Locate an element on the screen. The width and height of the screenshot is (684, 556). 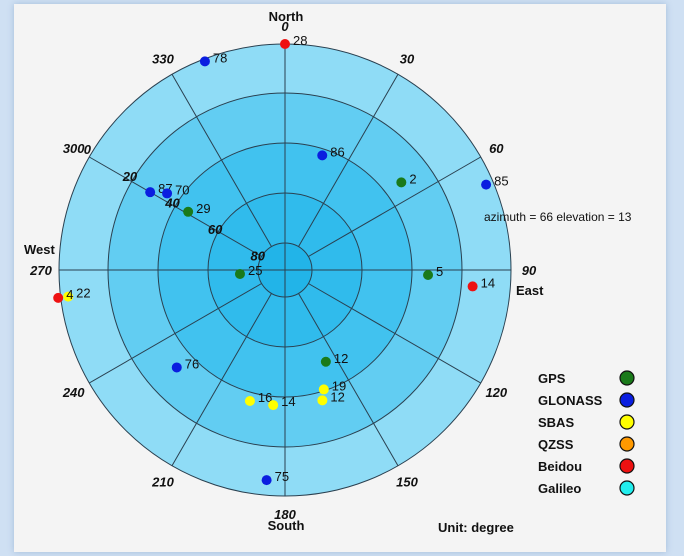
satellite-prn-label: 78 is located at coordinates (220, 57).